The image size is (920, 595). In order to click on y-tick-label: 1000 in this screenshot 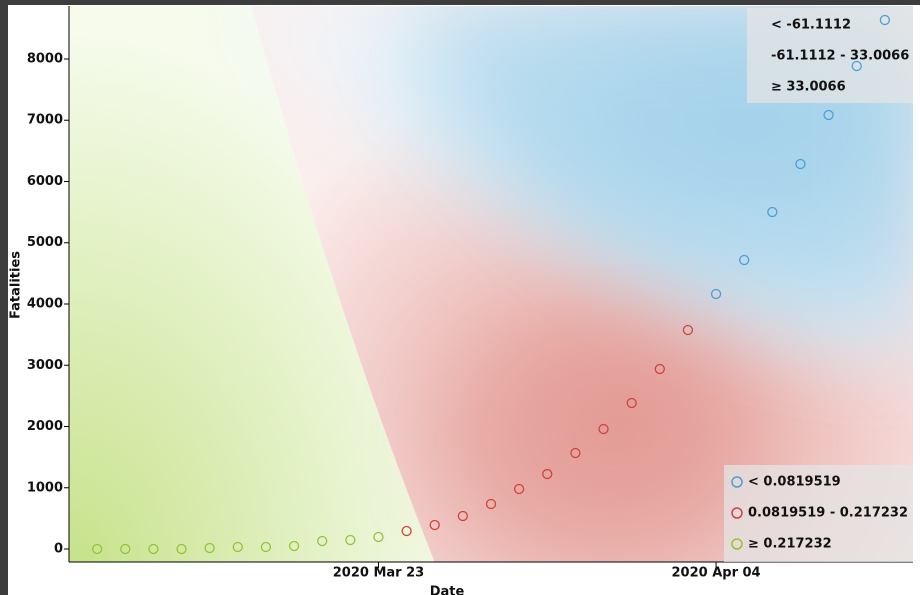, I will do `click(45, 487)`.